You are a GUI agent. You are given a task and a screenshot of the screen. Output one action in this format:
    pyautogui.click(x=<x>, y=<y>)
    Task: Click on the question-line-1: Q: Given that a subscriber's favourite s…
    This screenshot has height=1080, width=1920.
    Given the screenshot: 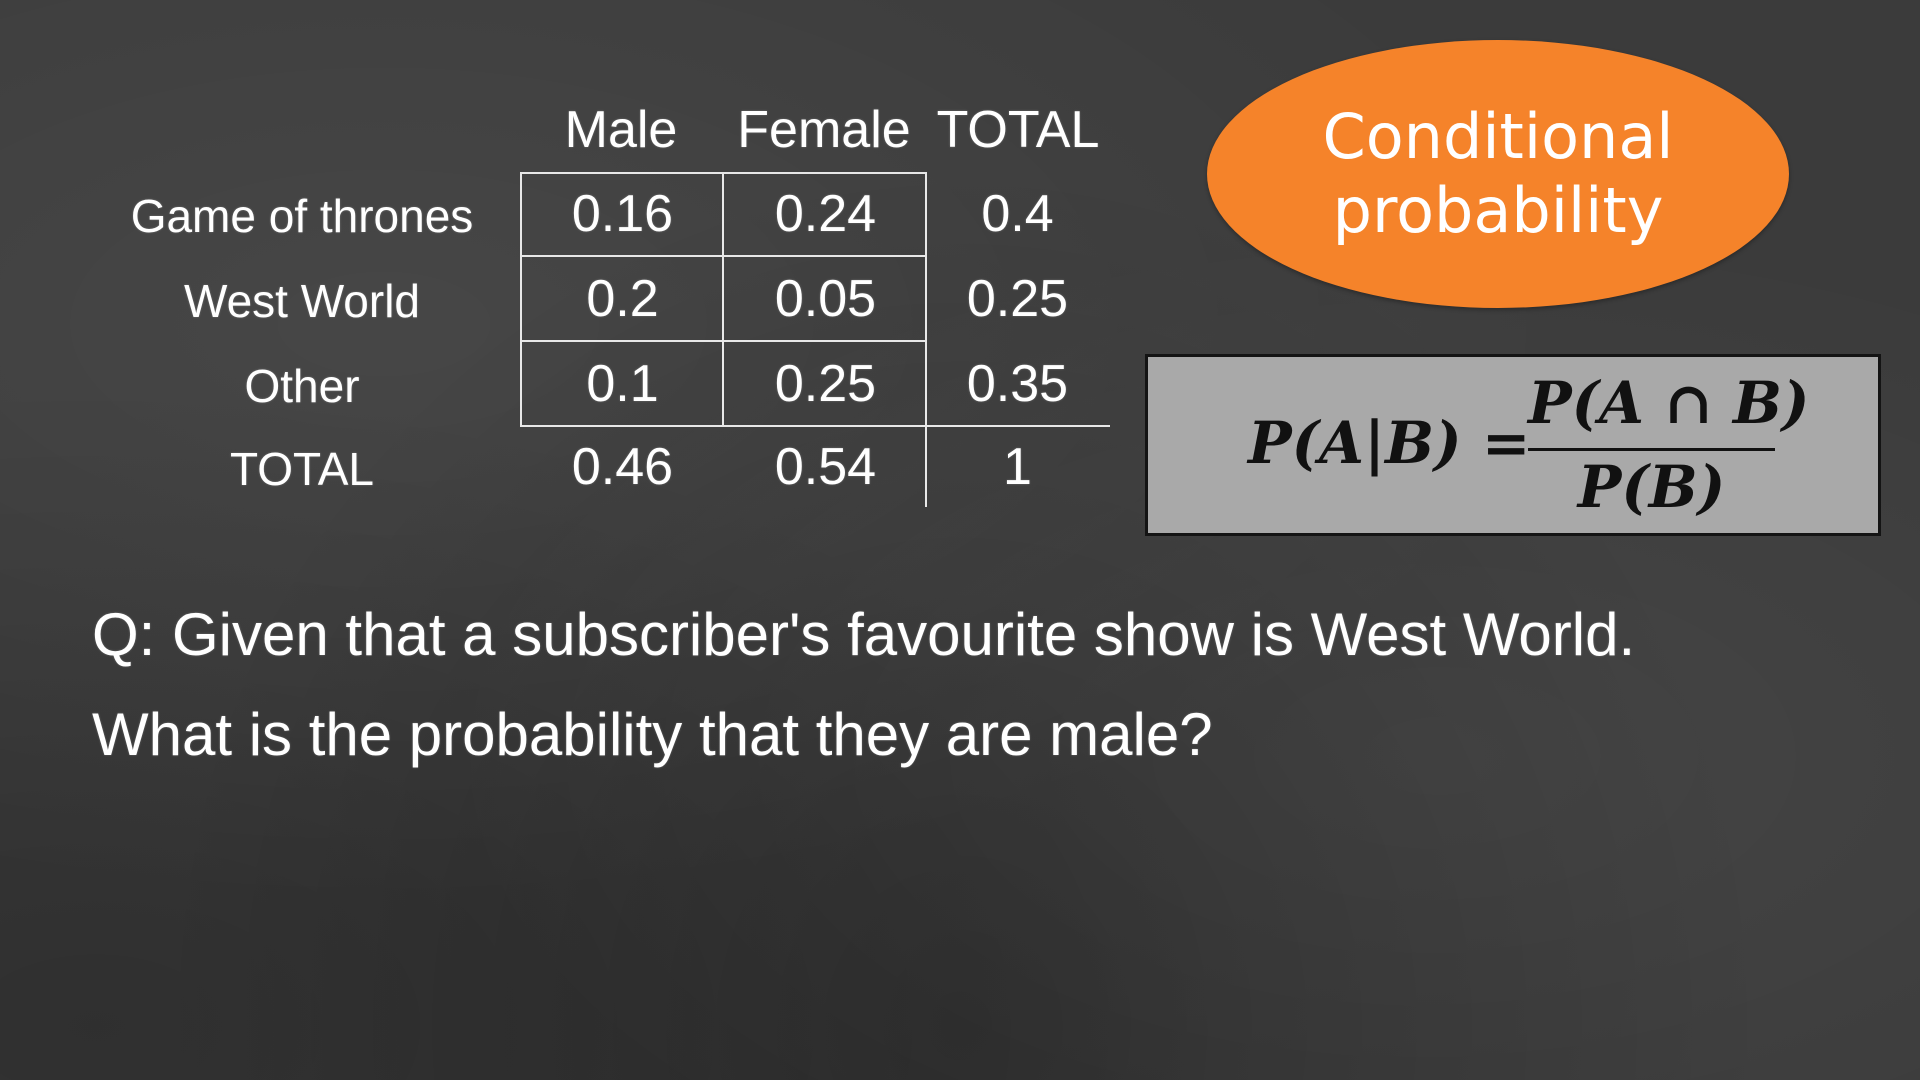 What is the action you would take?
    pyautogui.click(x=864, y=634)
    